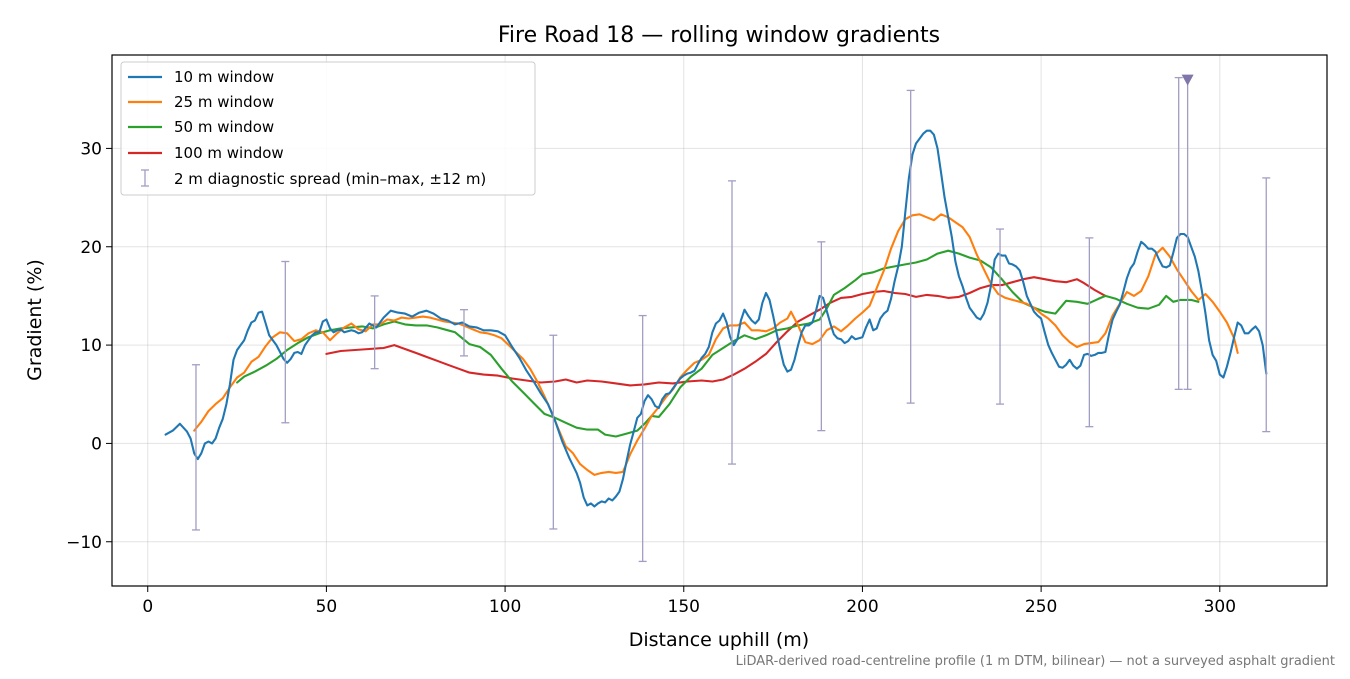 This screenshot has width=1350, height=679. What do you see at coordinates (91, 149) in the screenshot?
I see `y-tick-label: 30` at bounding box center [91, 149].